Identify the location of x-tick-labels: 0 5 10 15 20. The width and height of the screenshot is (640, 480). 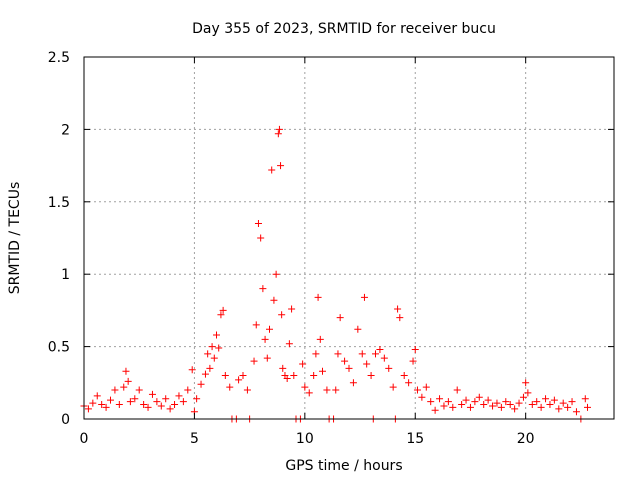
(307, 439).